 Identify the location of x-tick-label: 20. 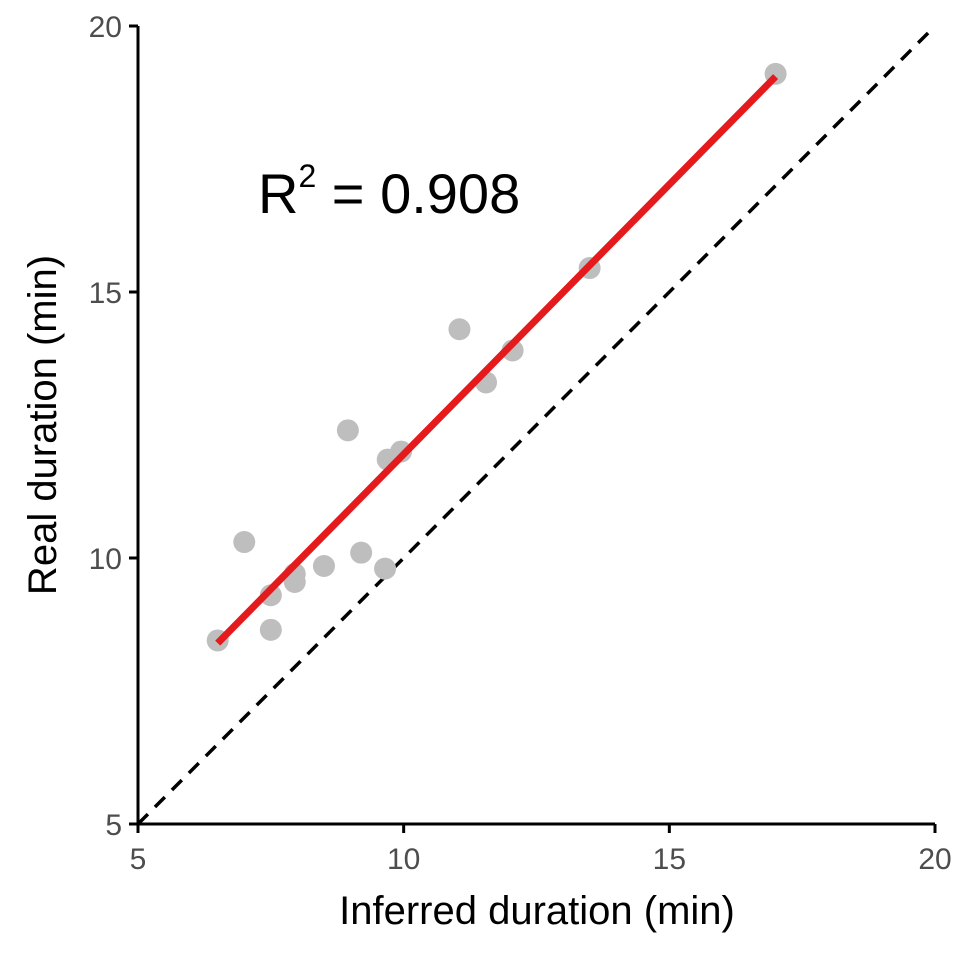
(934, 859).